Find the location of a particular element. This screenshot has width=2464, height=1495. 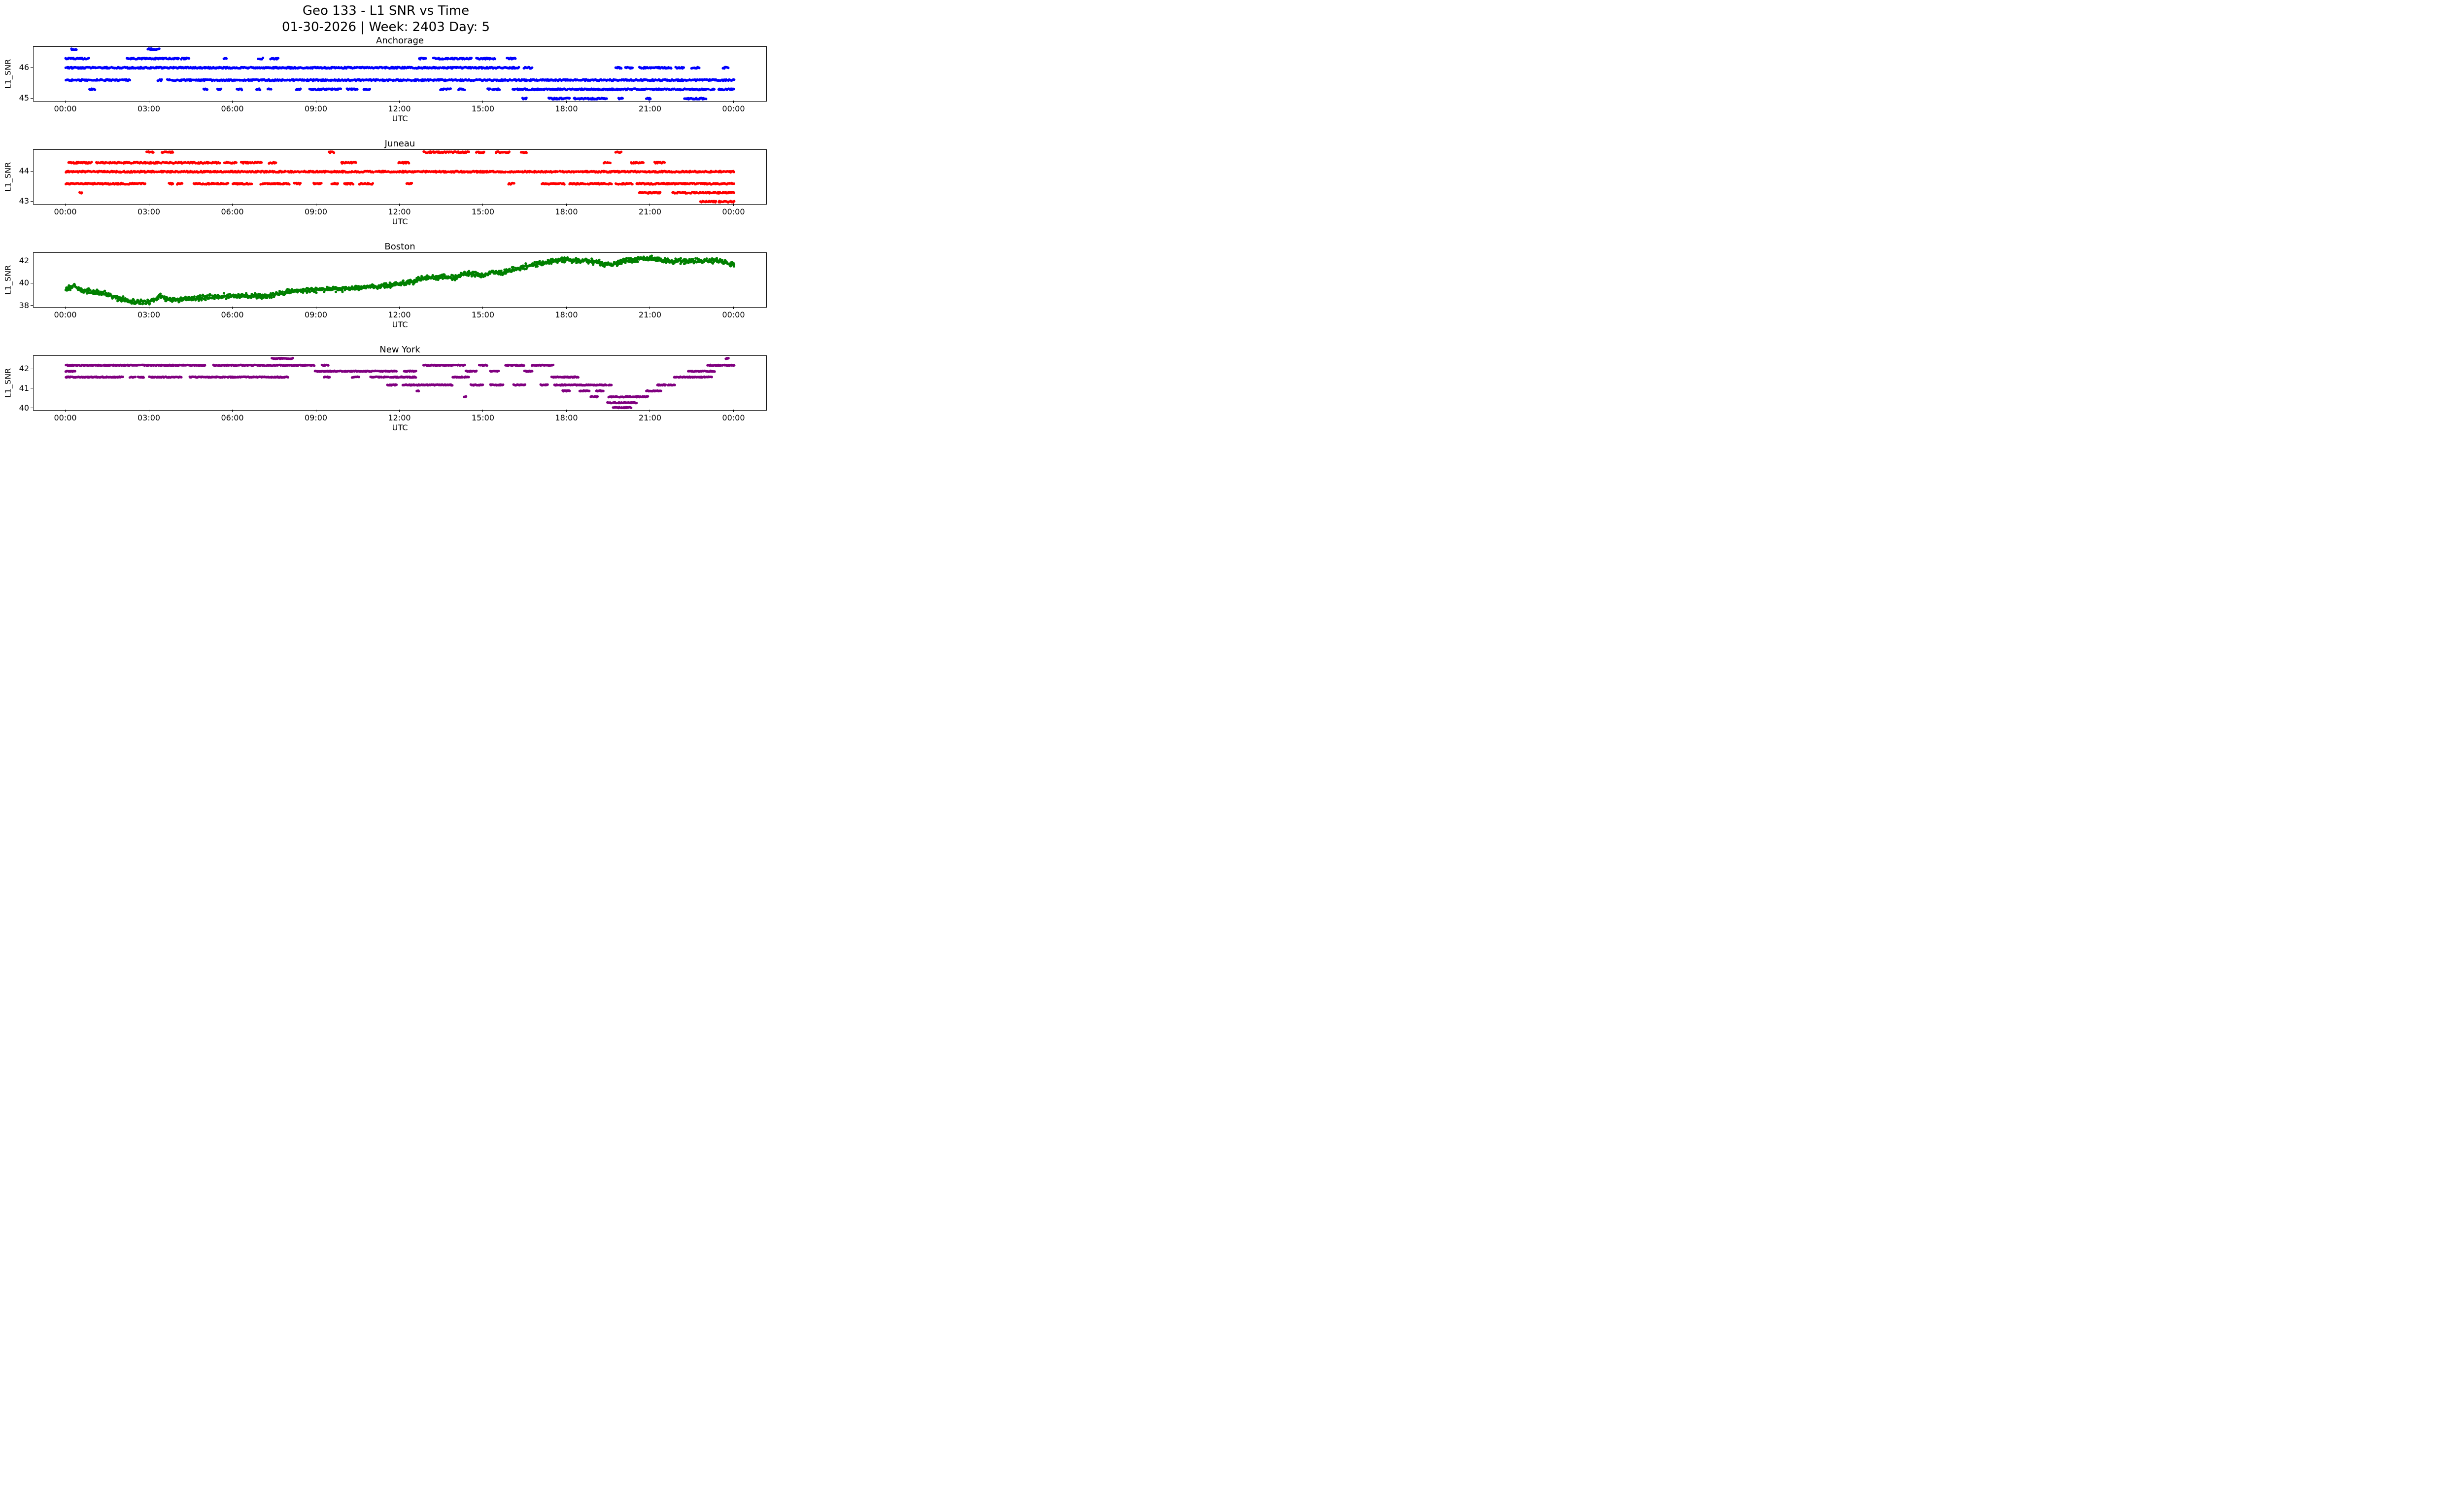

subplot-title-new-york: New York is located at coordinates (399, 350).